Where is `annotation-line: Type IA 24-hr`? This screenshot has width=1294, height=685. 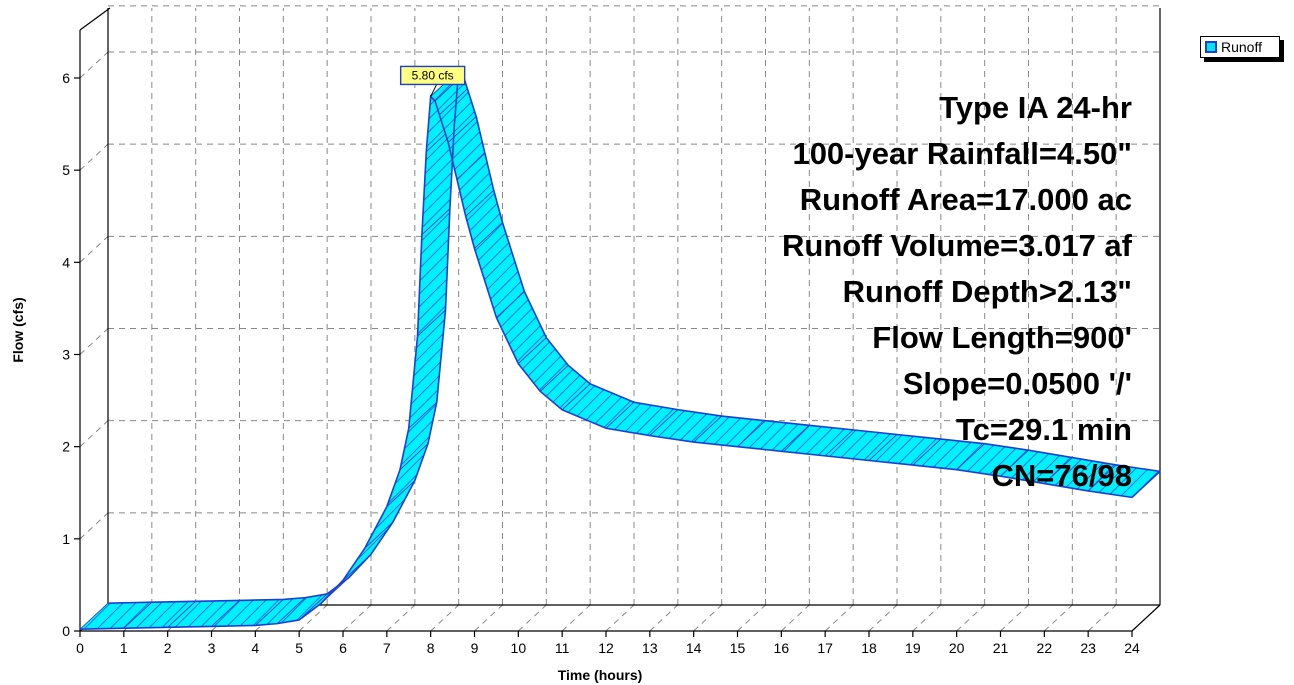 annotation-line: Type IA 24-hr is located at coordinates (1035, 107).